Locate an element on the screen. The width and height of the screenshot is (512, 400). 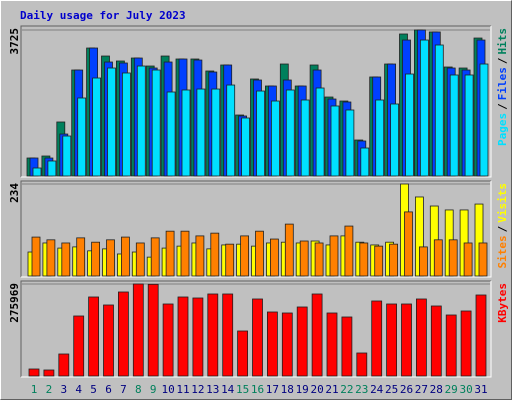
y-tick-label: 234 is located at coordinates (14, 193).